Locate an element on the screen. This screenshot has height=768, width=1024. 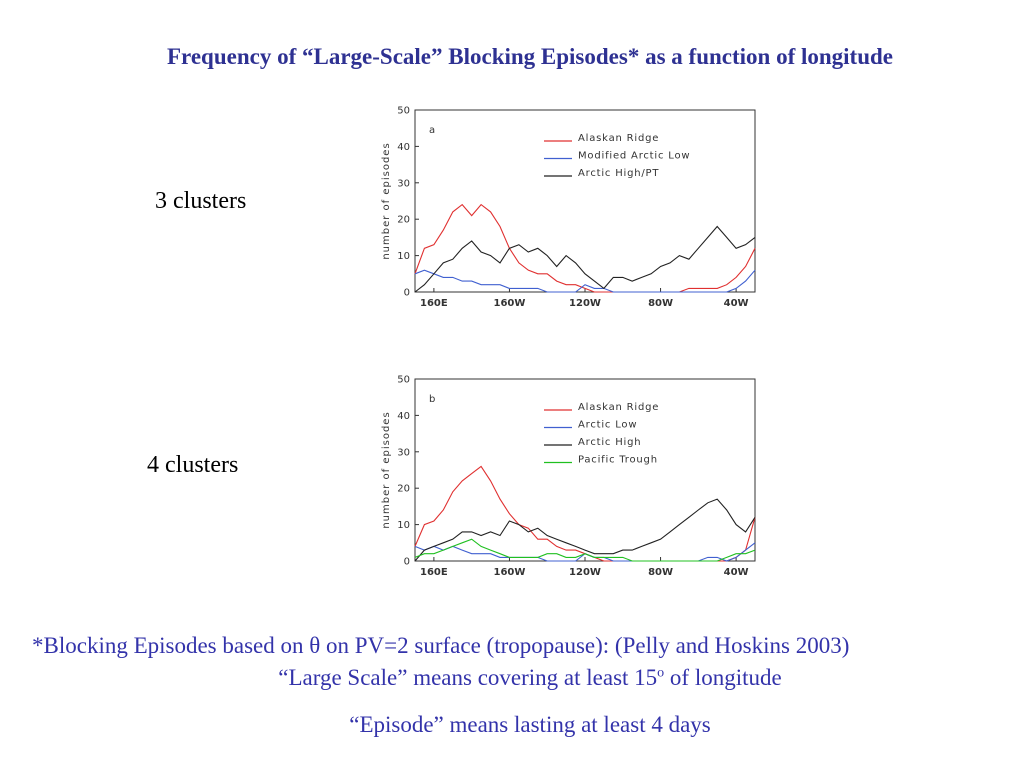
legend-label: Modified Arctic Low is located at coordinates (634, 156).